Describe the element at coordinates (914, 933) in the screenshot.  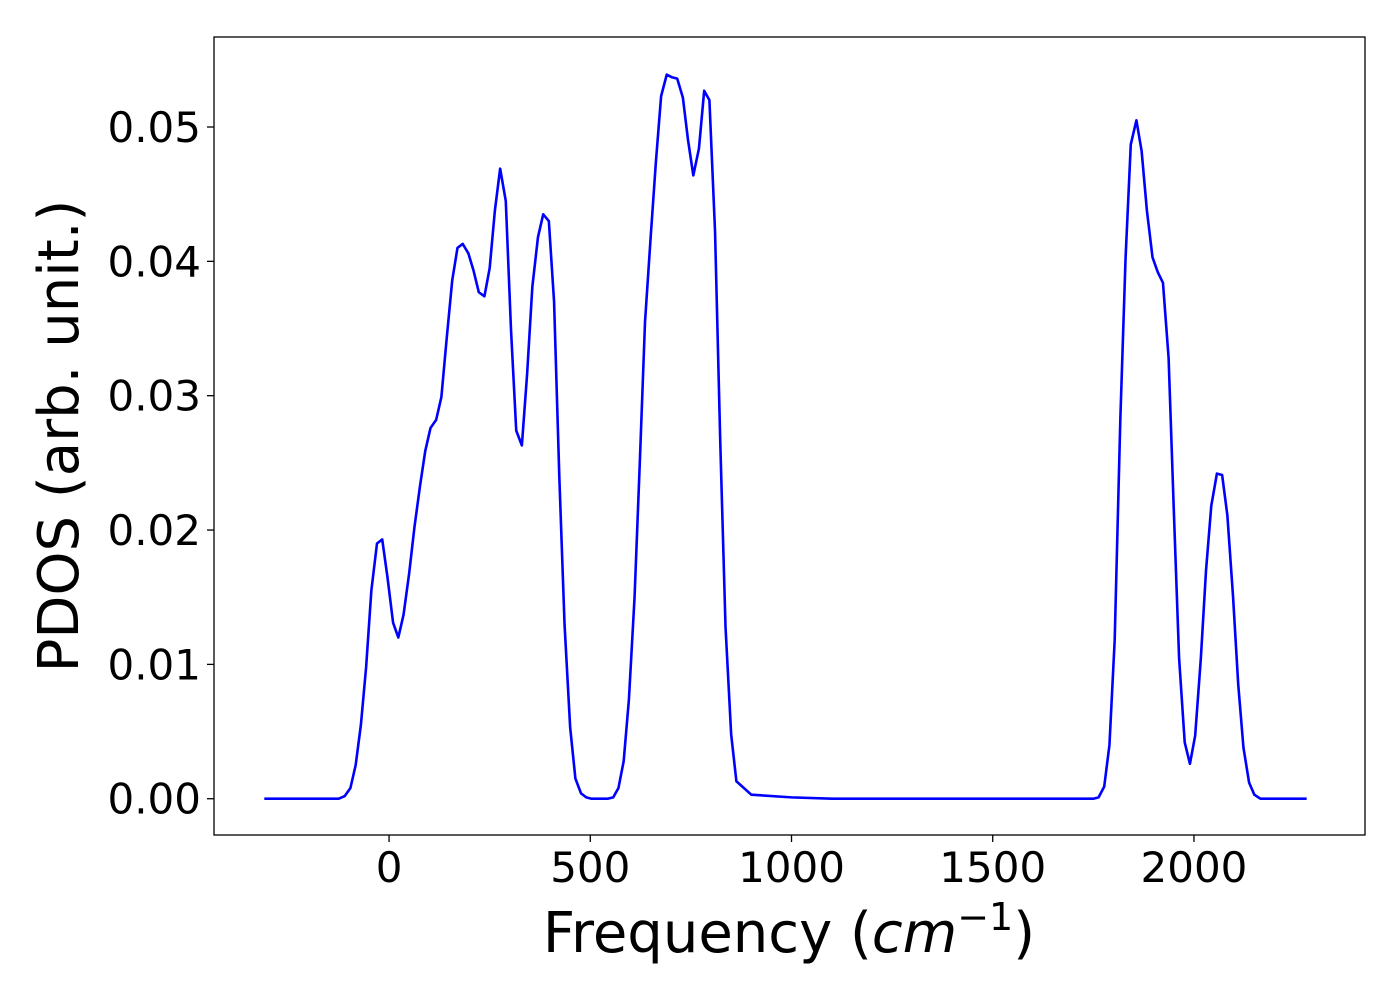
I see `x-axis-label-unit: cm` at that location.